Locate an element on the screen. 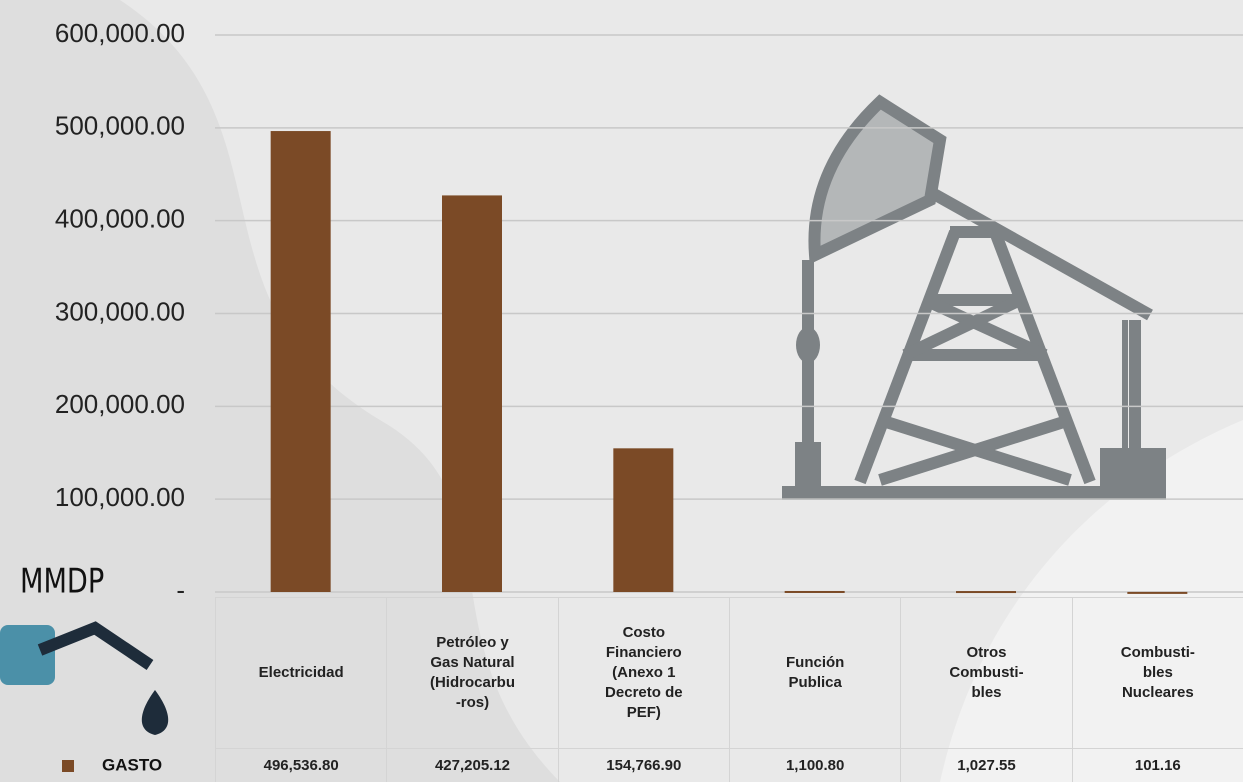  legend-swatch is located at coordinates (68, 766).